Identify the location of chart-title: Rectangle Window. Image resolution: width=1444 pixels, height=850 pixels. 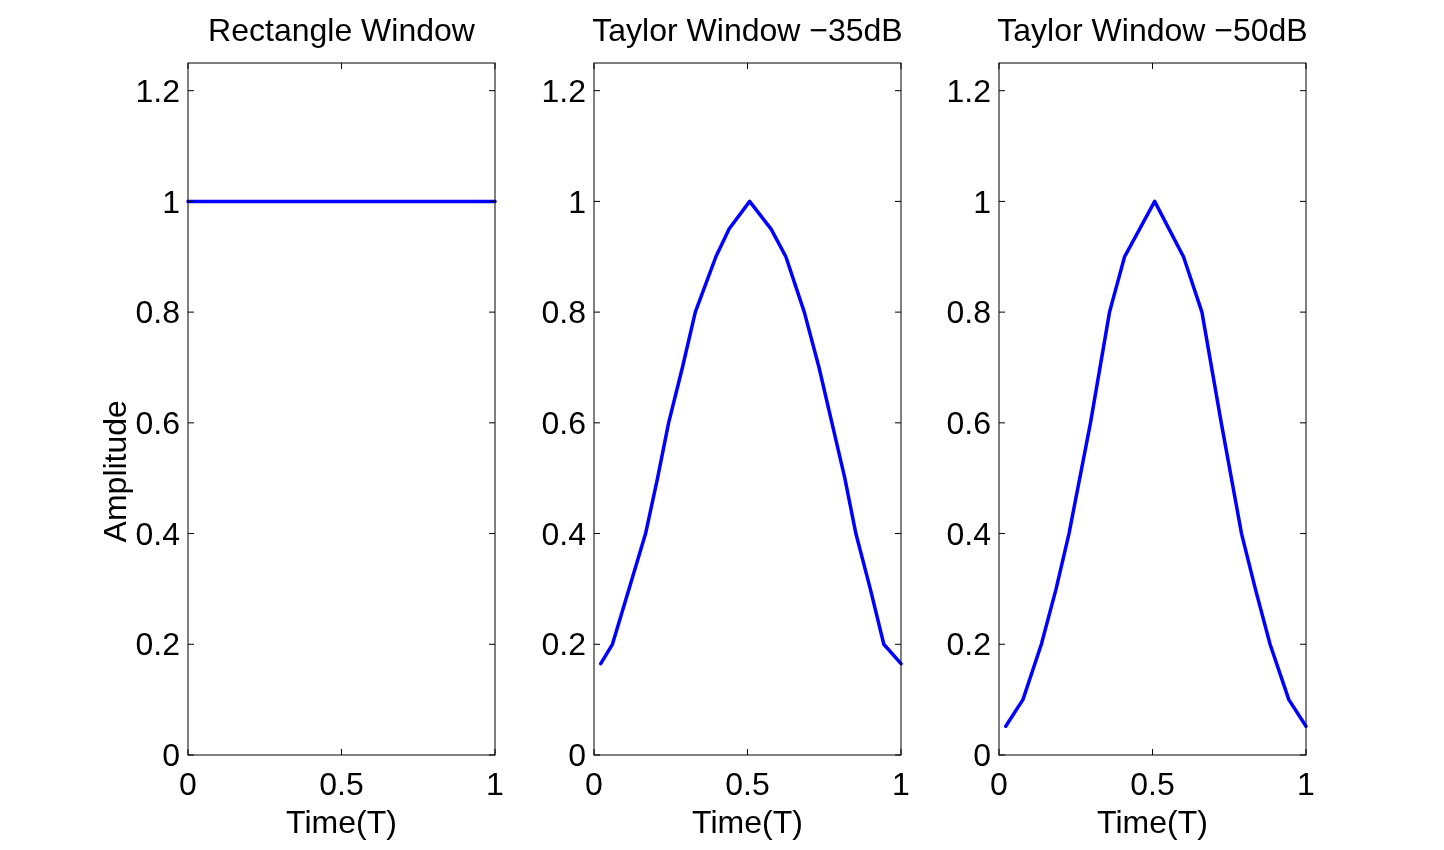
(342, 30).